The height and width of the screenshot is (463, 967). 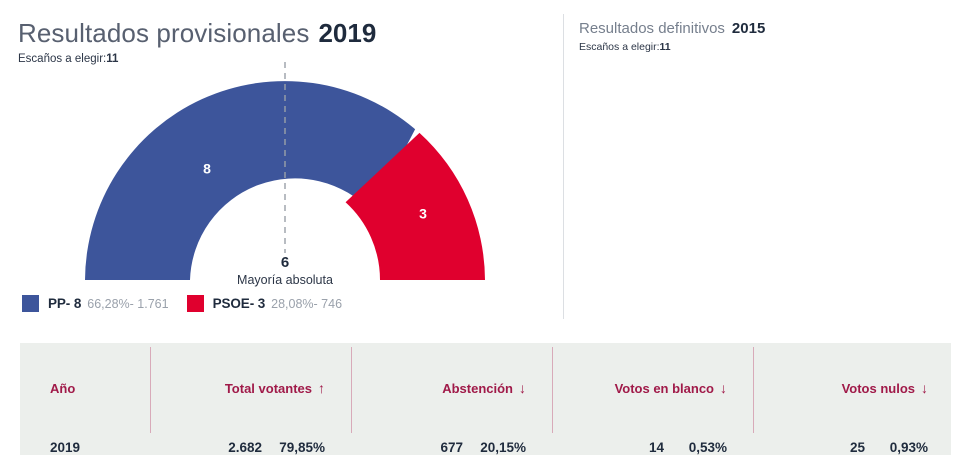 I want to click on cell-total-votantes-number: 2.682, so click(x=245, y=447).